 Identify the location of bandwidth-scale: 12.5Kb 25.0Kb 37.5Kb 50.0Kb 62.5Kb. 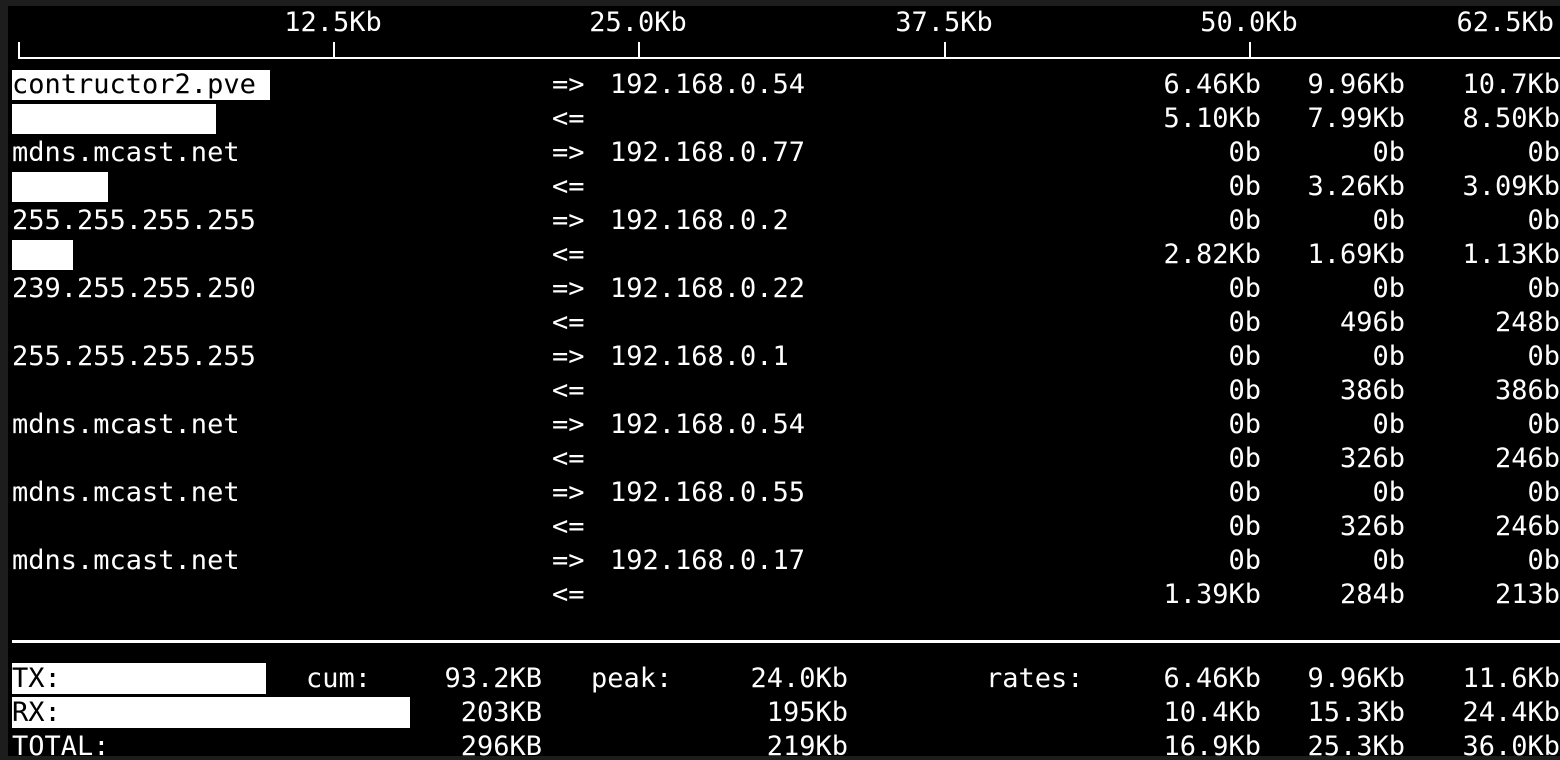
(784, 36).